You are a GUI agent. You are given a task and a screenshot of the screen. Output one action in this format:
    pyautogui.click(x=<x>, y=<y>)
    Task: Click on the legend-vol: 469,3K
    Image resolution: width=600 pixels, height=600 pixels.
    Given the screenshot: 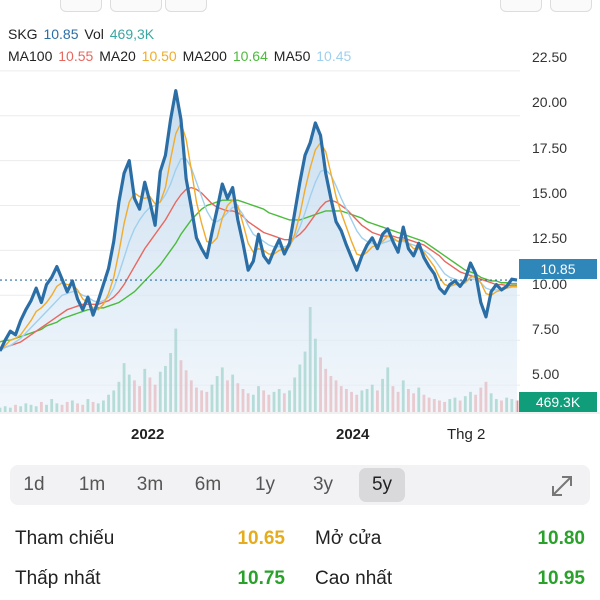 What is the action you would take?
    pyautogui.click(x=132, y=34)
    